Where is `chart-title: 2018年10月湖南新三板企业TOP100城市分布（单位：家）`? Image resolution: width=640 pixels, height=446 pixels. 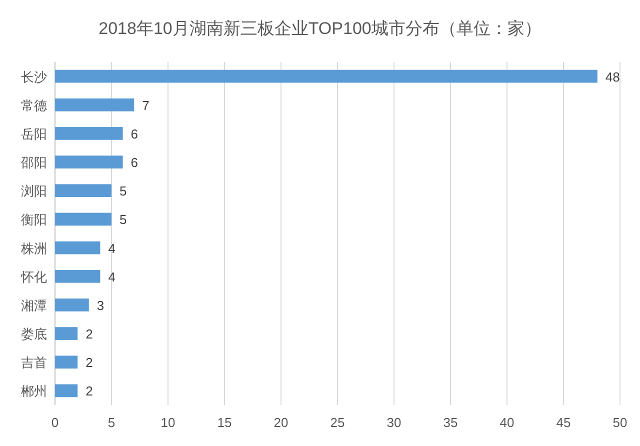 chart-title: 2018年10月湖南新三板企业TOP100城市分布（单位：家） is located at coordinates (320, 28).